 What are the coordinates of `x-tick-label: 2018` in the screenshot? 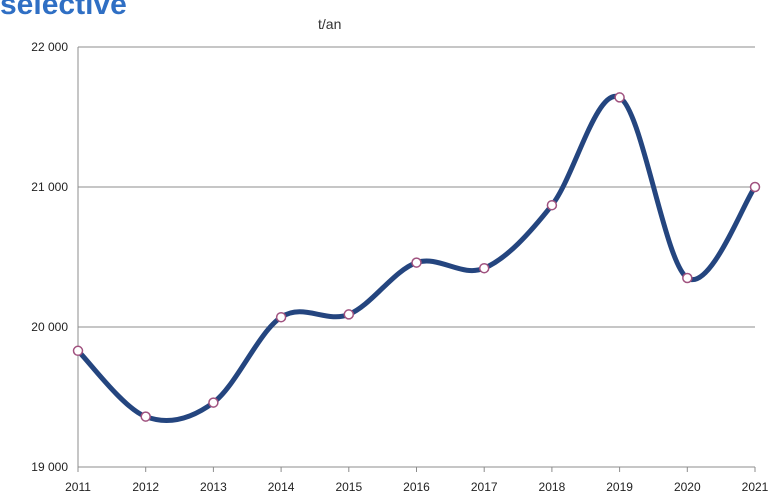 It's located at (552, 487).